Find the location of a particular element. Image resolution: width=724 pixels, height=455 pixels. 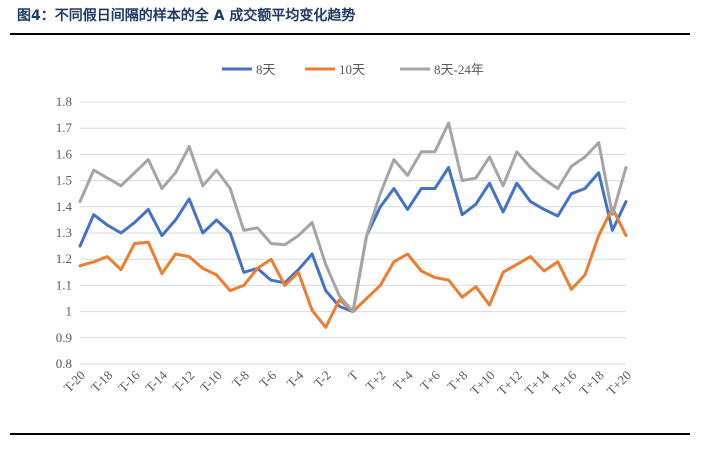

x-tick-label: T-4 is located at coordinates (294, 378).